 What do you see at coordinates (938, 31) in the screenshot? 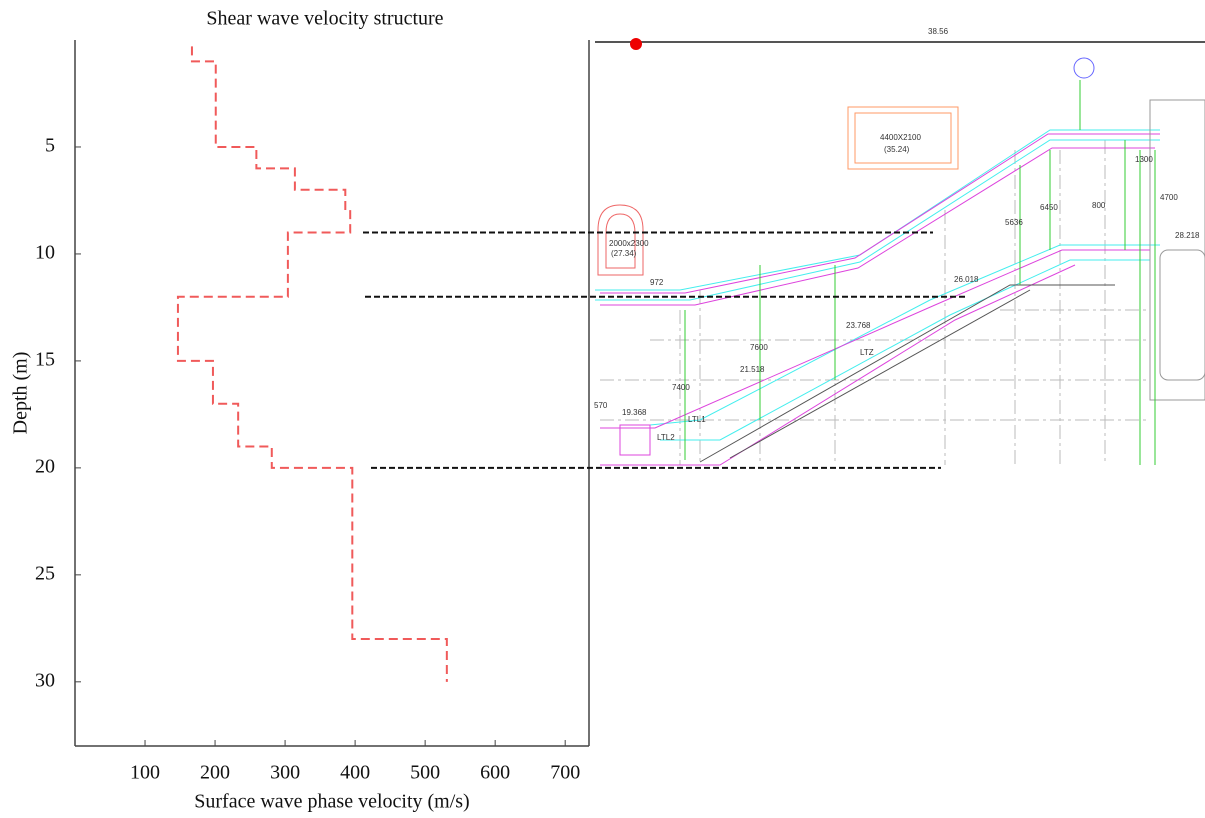
I see `cad-label: 38.56` at bounding box center [938, 31].